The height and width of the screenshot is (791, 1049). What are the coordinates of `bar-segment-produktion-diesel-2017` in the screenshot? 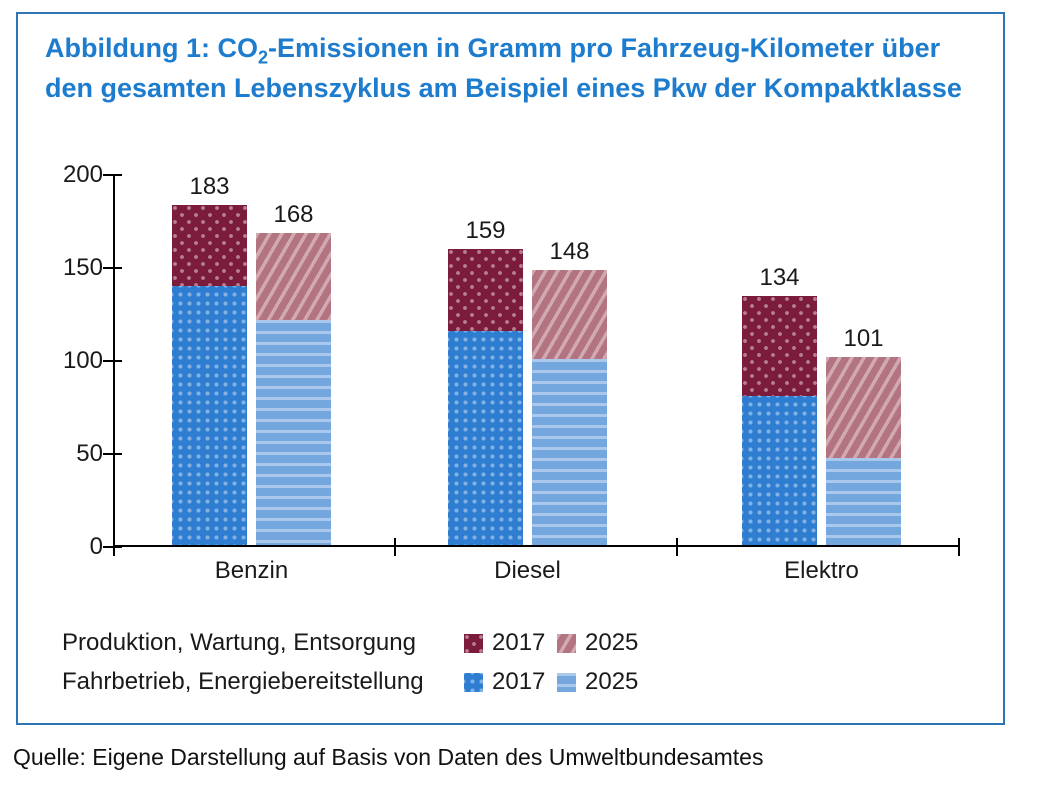 It's located at (485, 290).